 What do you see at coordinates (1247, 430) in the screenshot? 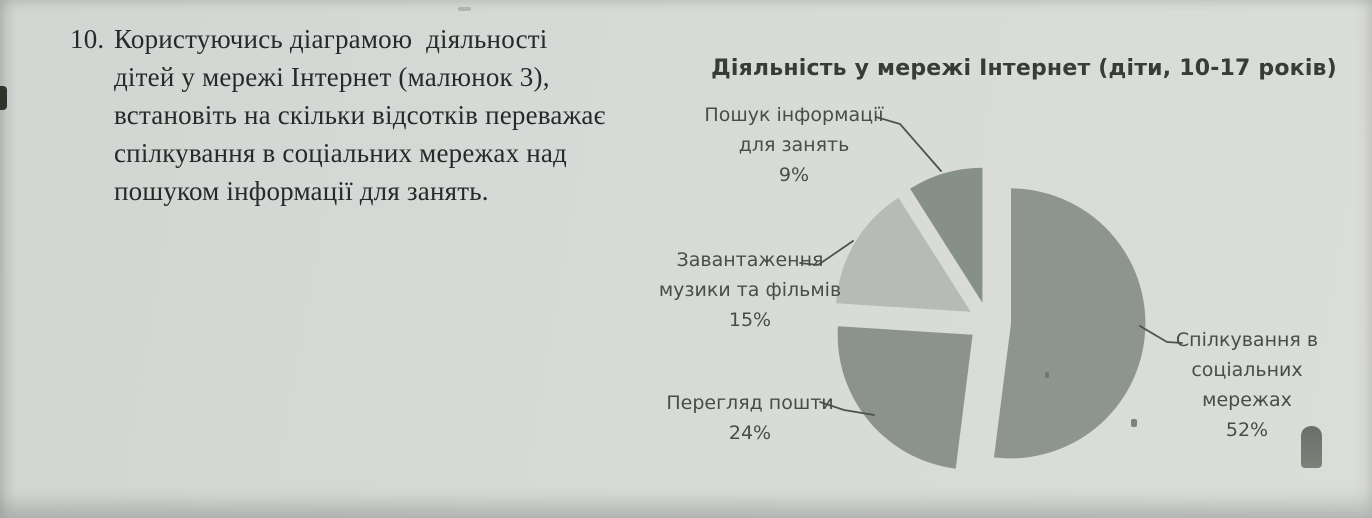
I see `callout-value: 52%` at bounding box center [1247, 430].